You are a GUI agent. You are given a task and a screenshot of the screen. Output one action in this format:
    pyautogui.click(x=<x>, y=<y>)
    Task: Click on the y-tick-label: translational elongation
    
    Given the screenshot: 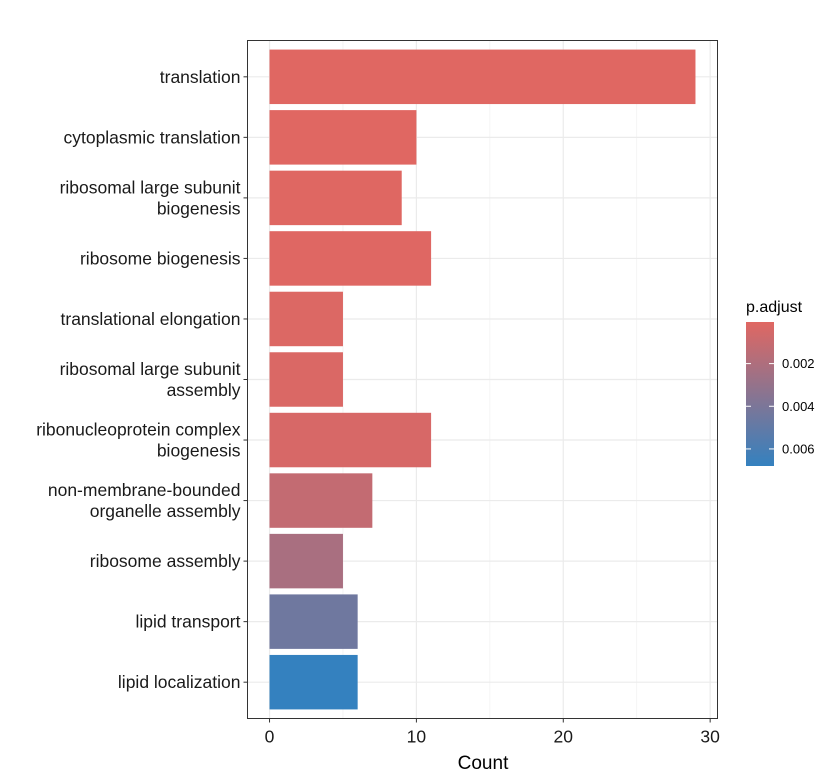 What is the action you would take?
    pyautogui.click(x=151, y=319)
    